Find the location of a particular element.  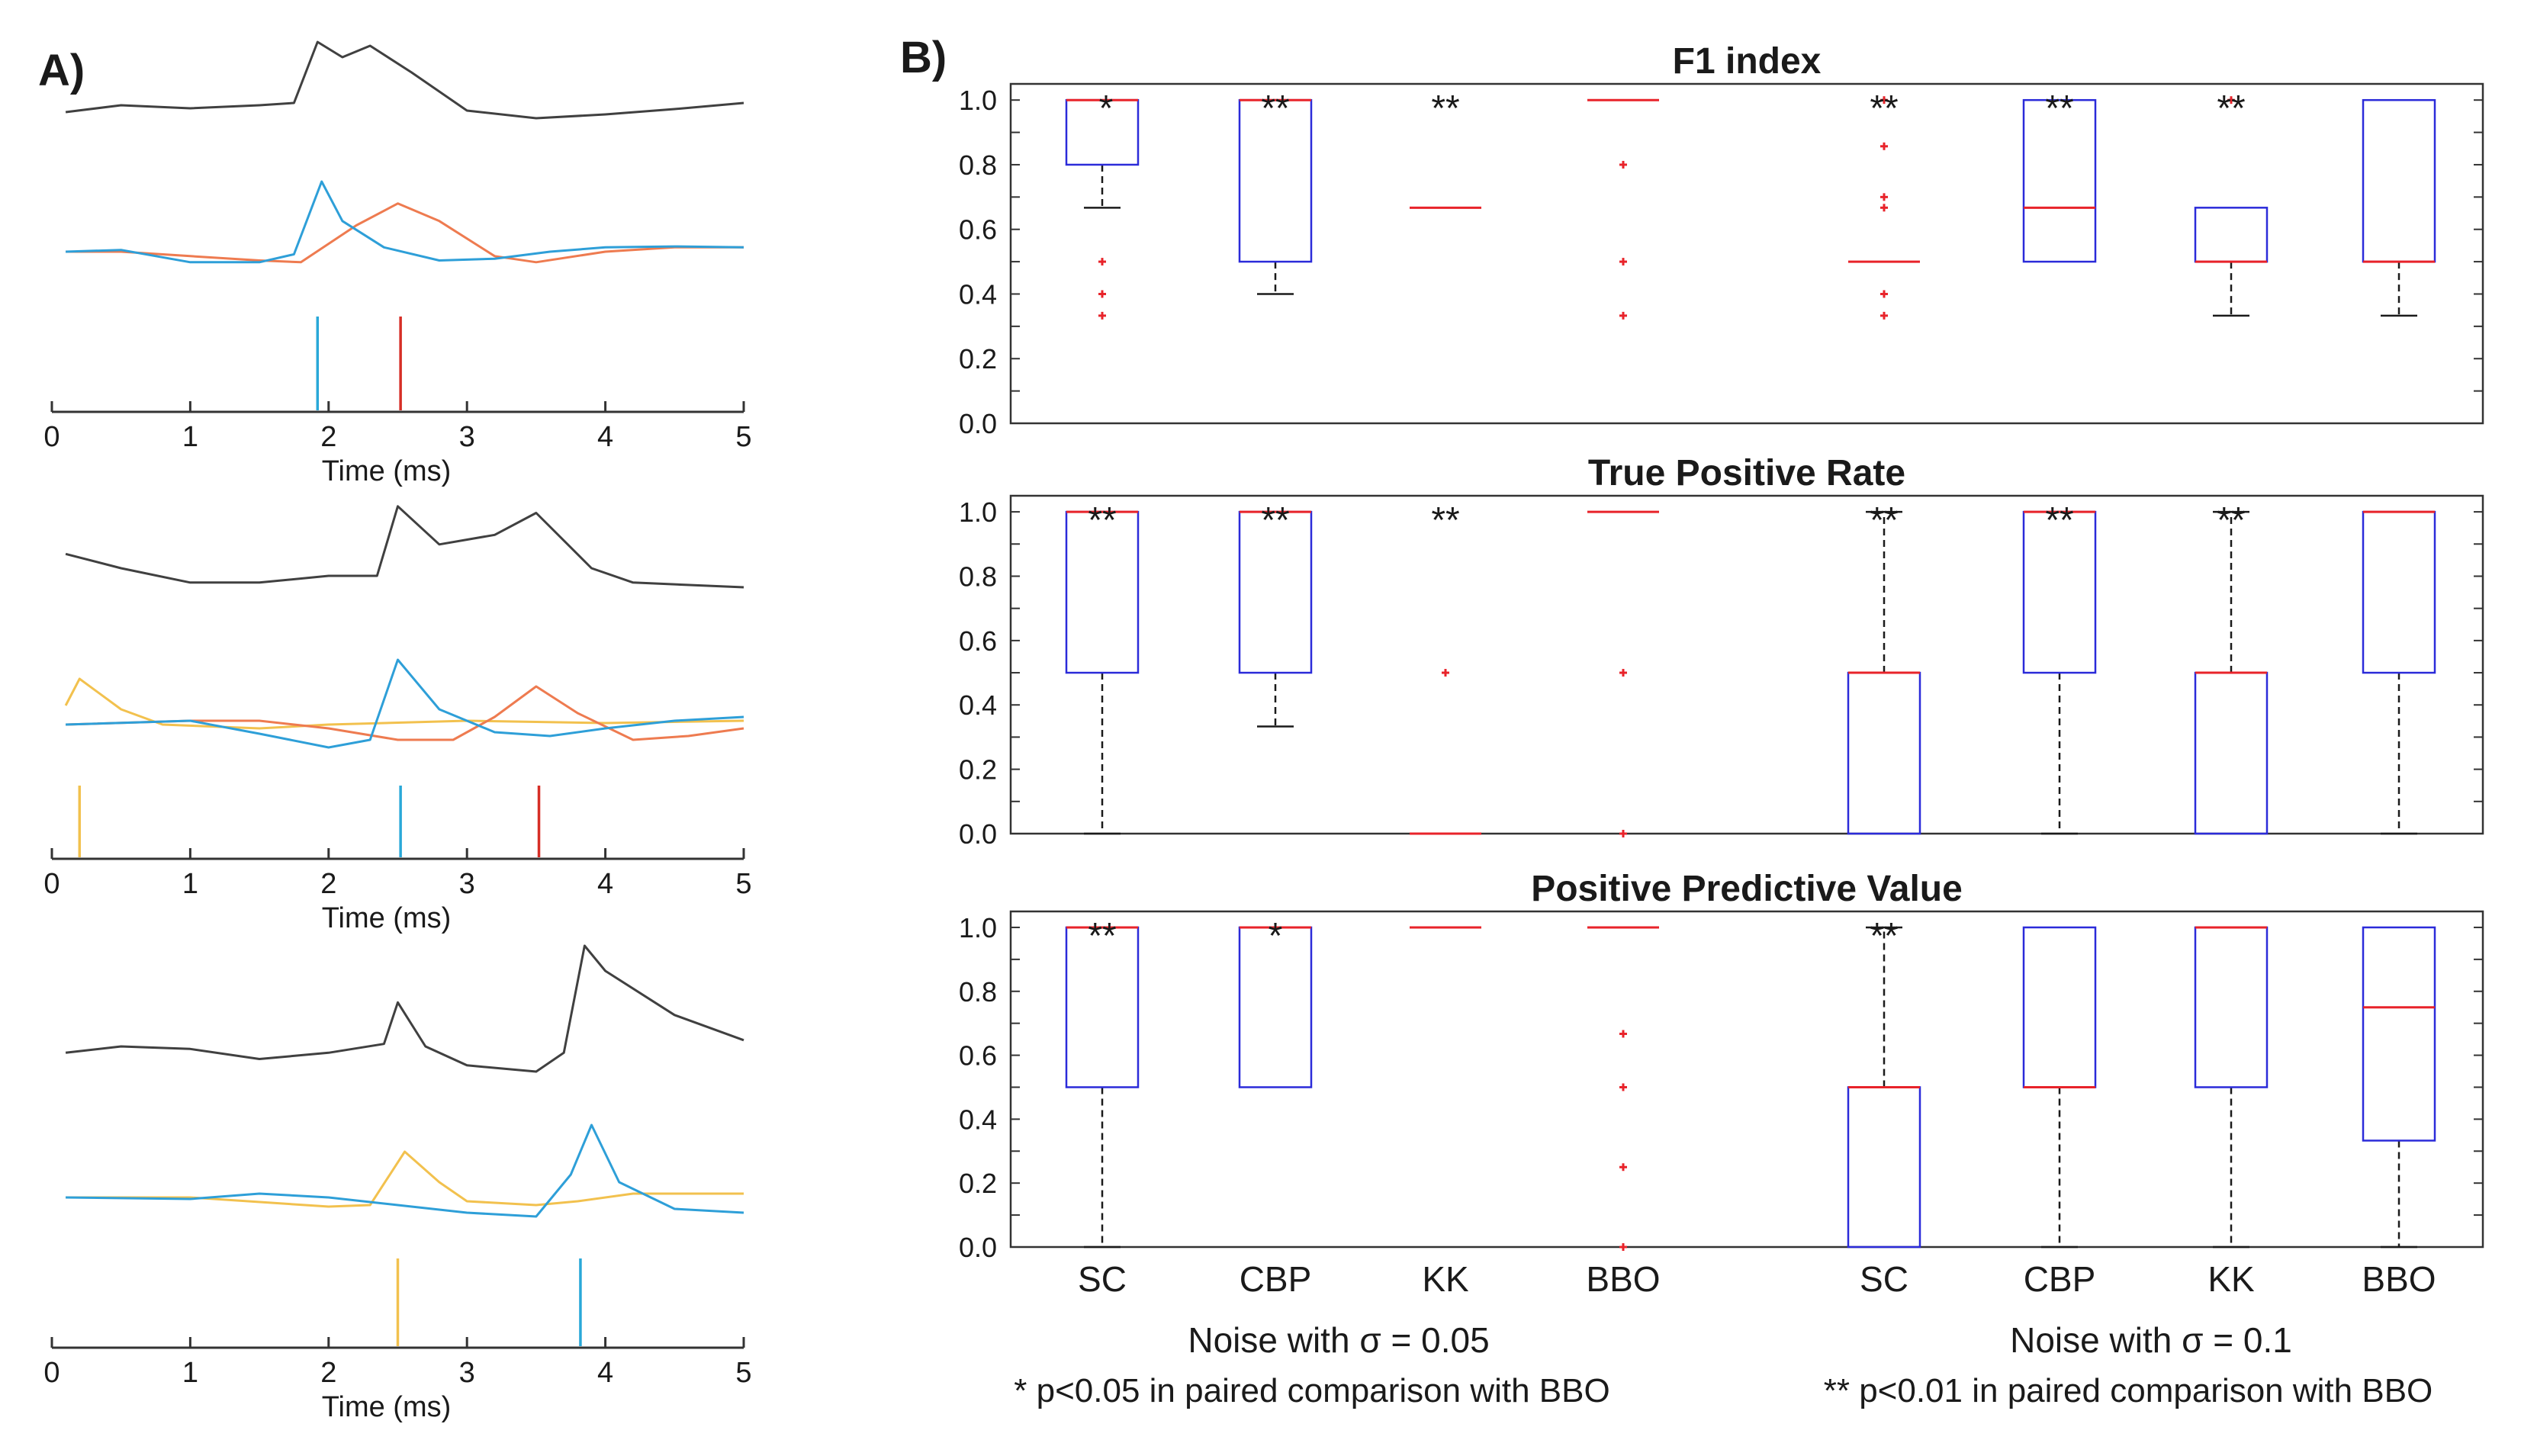

box-cbp-high-noise is located at coordinates (2059, 1087).